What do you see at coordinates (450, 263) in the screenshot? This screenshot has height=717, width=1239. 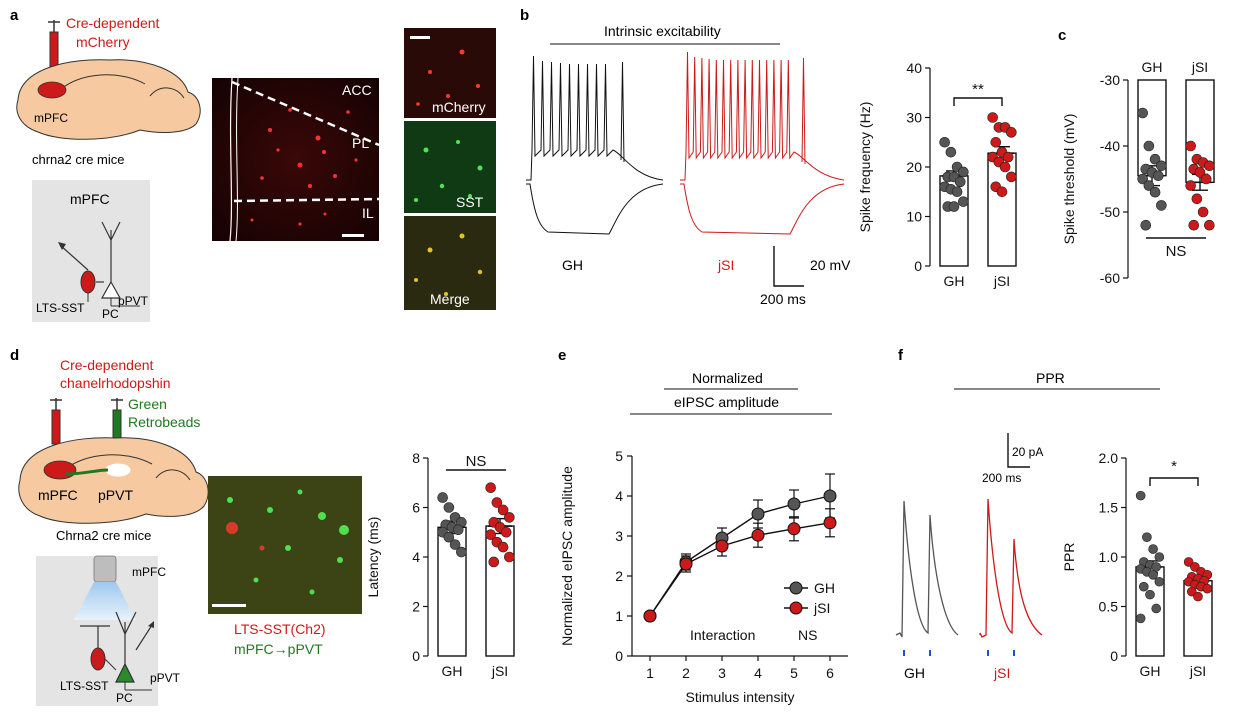 I see `micrograph-merge` at bounding box center [450, 263].